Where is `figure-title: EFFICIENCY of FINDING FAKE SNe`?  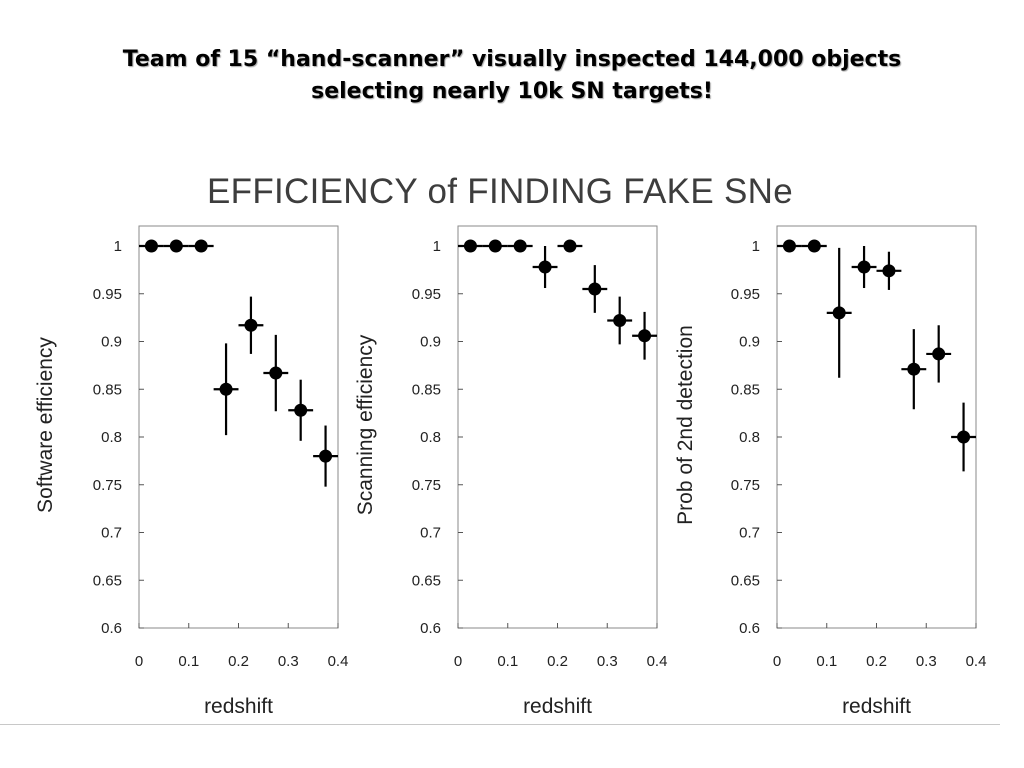
figure-title: EFFICIENCY of FINDING FAKE SNe is located at coordinates (500, 191).